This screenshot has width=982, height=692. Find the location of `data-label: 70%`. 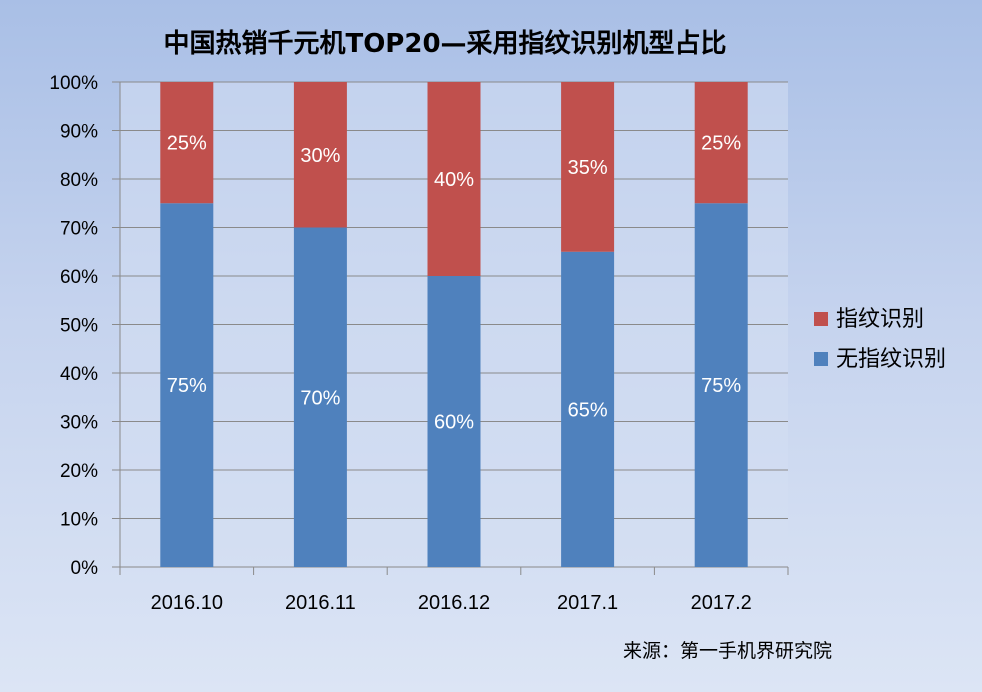

data-label: 70% is located at coordinates (320, 398).